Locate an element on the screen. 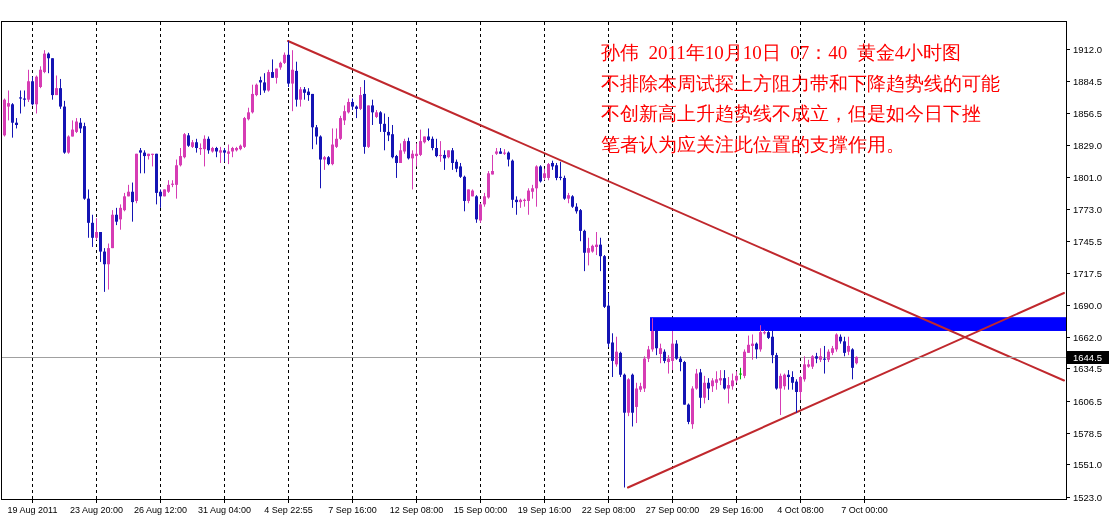  y-tick-label: 1884.5 is located at coordinates (1088, 81).